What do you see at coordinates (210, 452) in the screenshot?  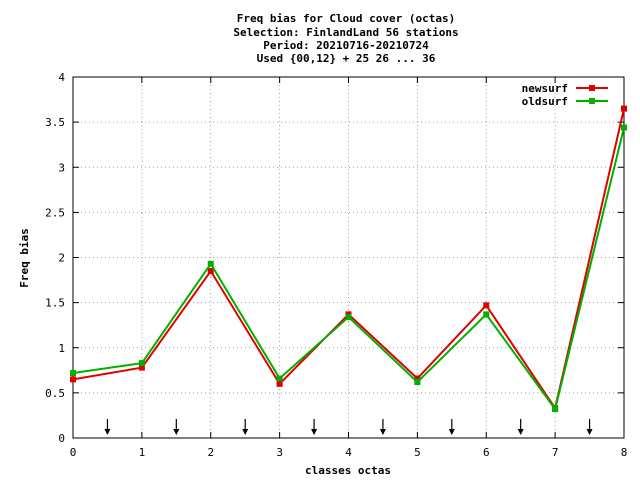 I see `x-tick-label: 2` at bounding box center [210, 452].